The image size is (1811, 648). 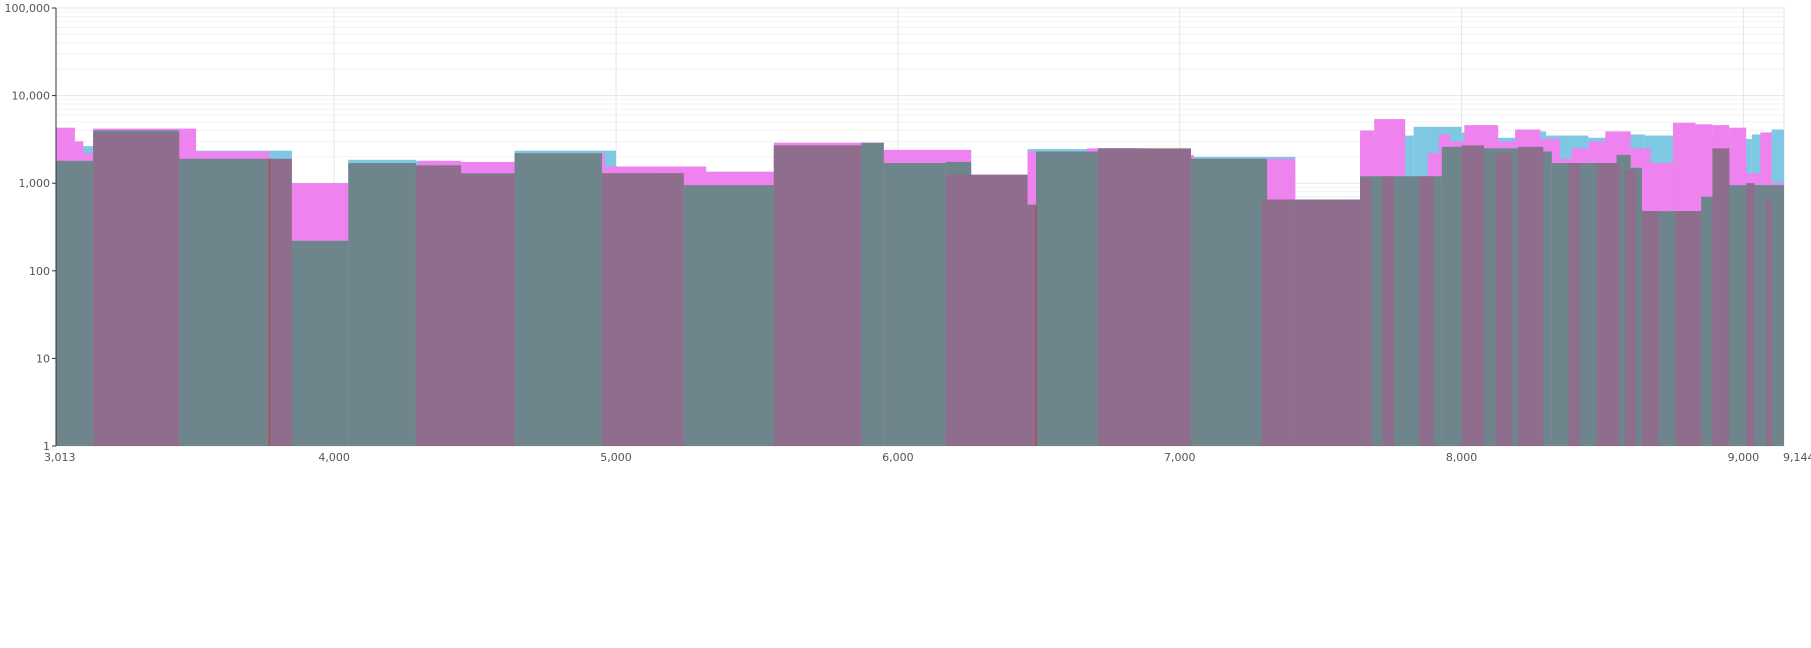 I want to click on x-tick-label: 9,144, so click(x=1797, y=457).